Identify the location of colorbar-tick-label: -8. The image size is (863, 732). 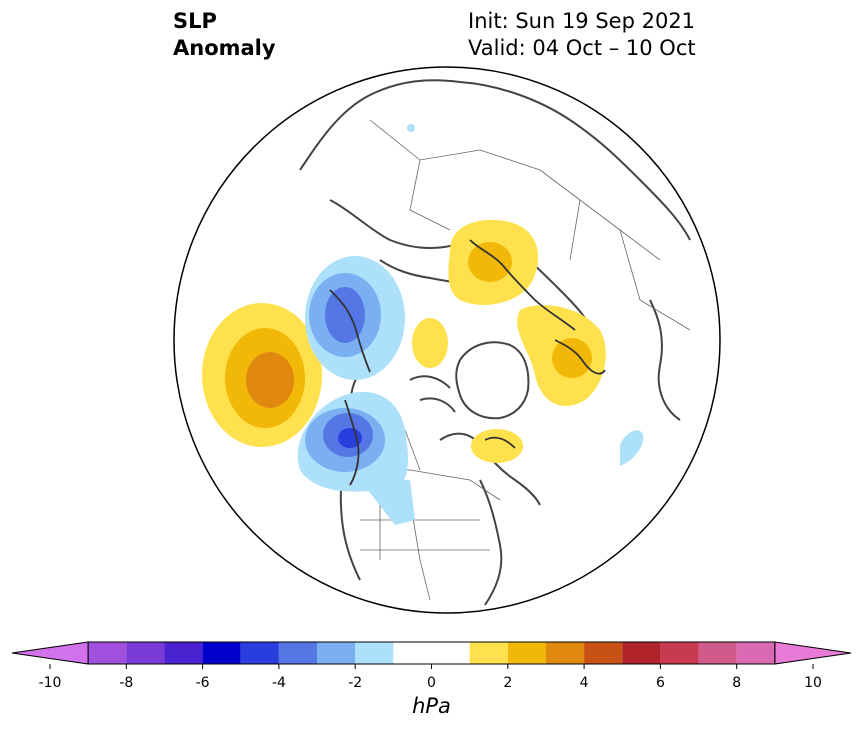
(126, 682).